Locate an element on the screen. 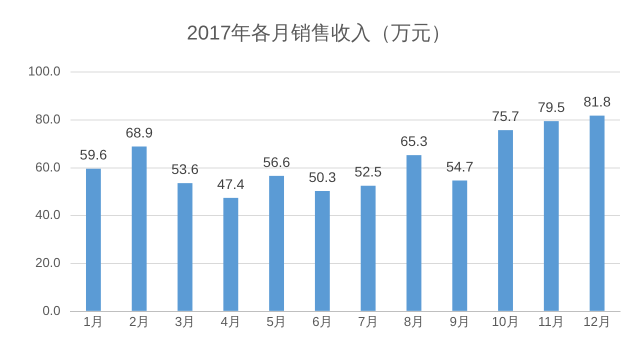 The height and width of the screenshot is (343, 640). x-tick-label: 6月 is located at coordinates (322, 321).